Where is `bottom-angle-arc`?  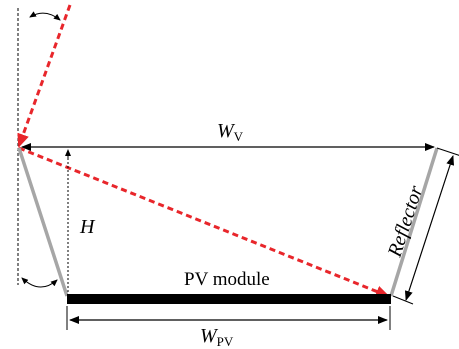 bottom-angle-arc is located at coordinates (39, 282).